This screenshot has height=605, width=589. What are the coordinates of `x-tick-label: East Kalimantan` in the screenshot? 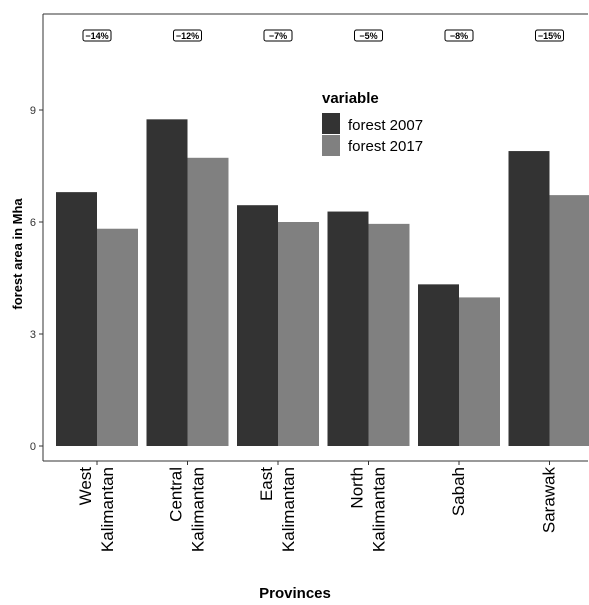 It's located at (277, 509).